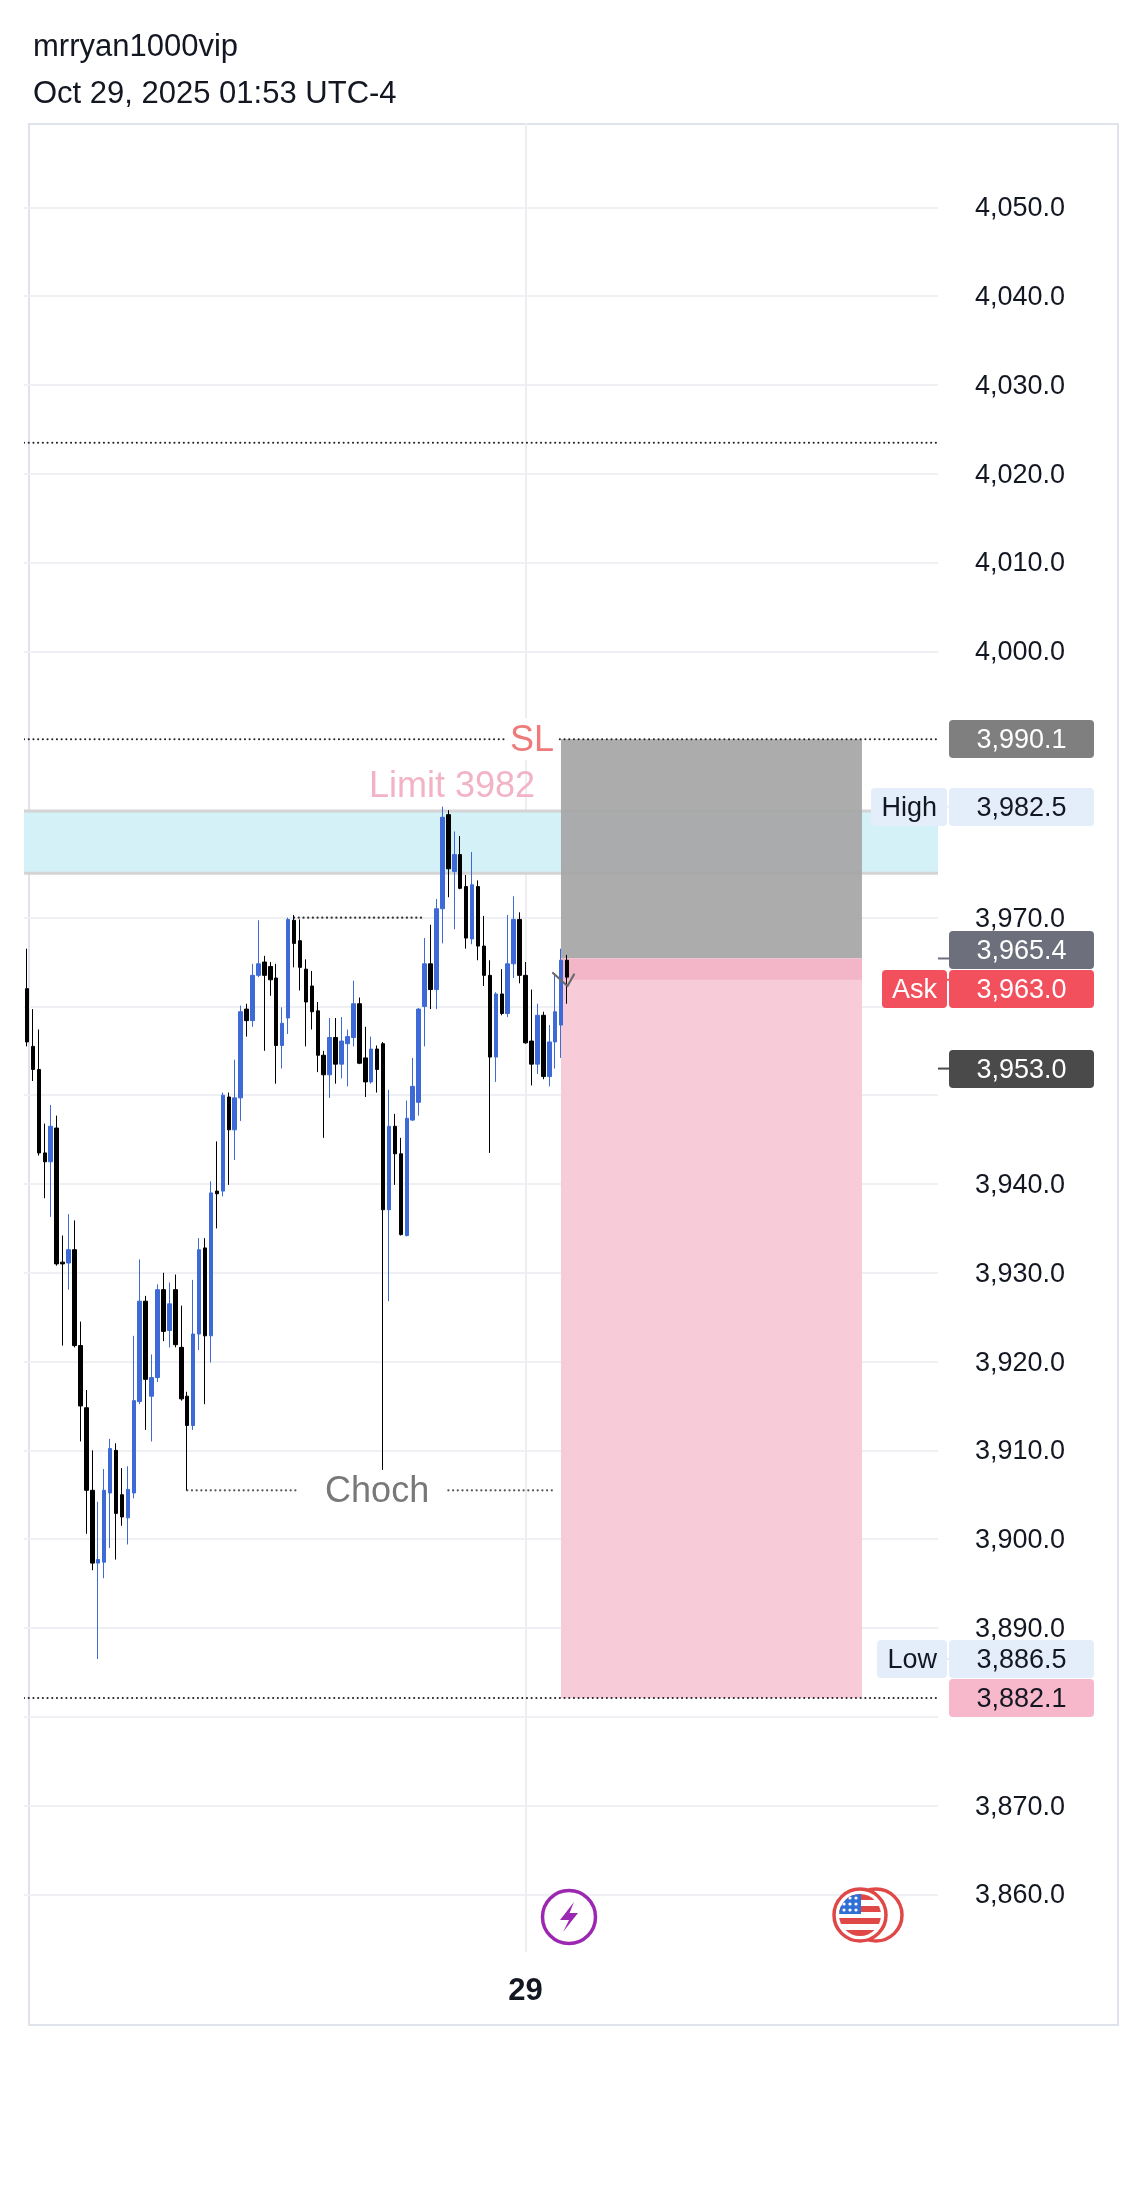  What do you see at coordinates (1020, 1894) in the screenshot?
I see `y-tick-label: 3,860.0` at bounding box center [1020, 1894].